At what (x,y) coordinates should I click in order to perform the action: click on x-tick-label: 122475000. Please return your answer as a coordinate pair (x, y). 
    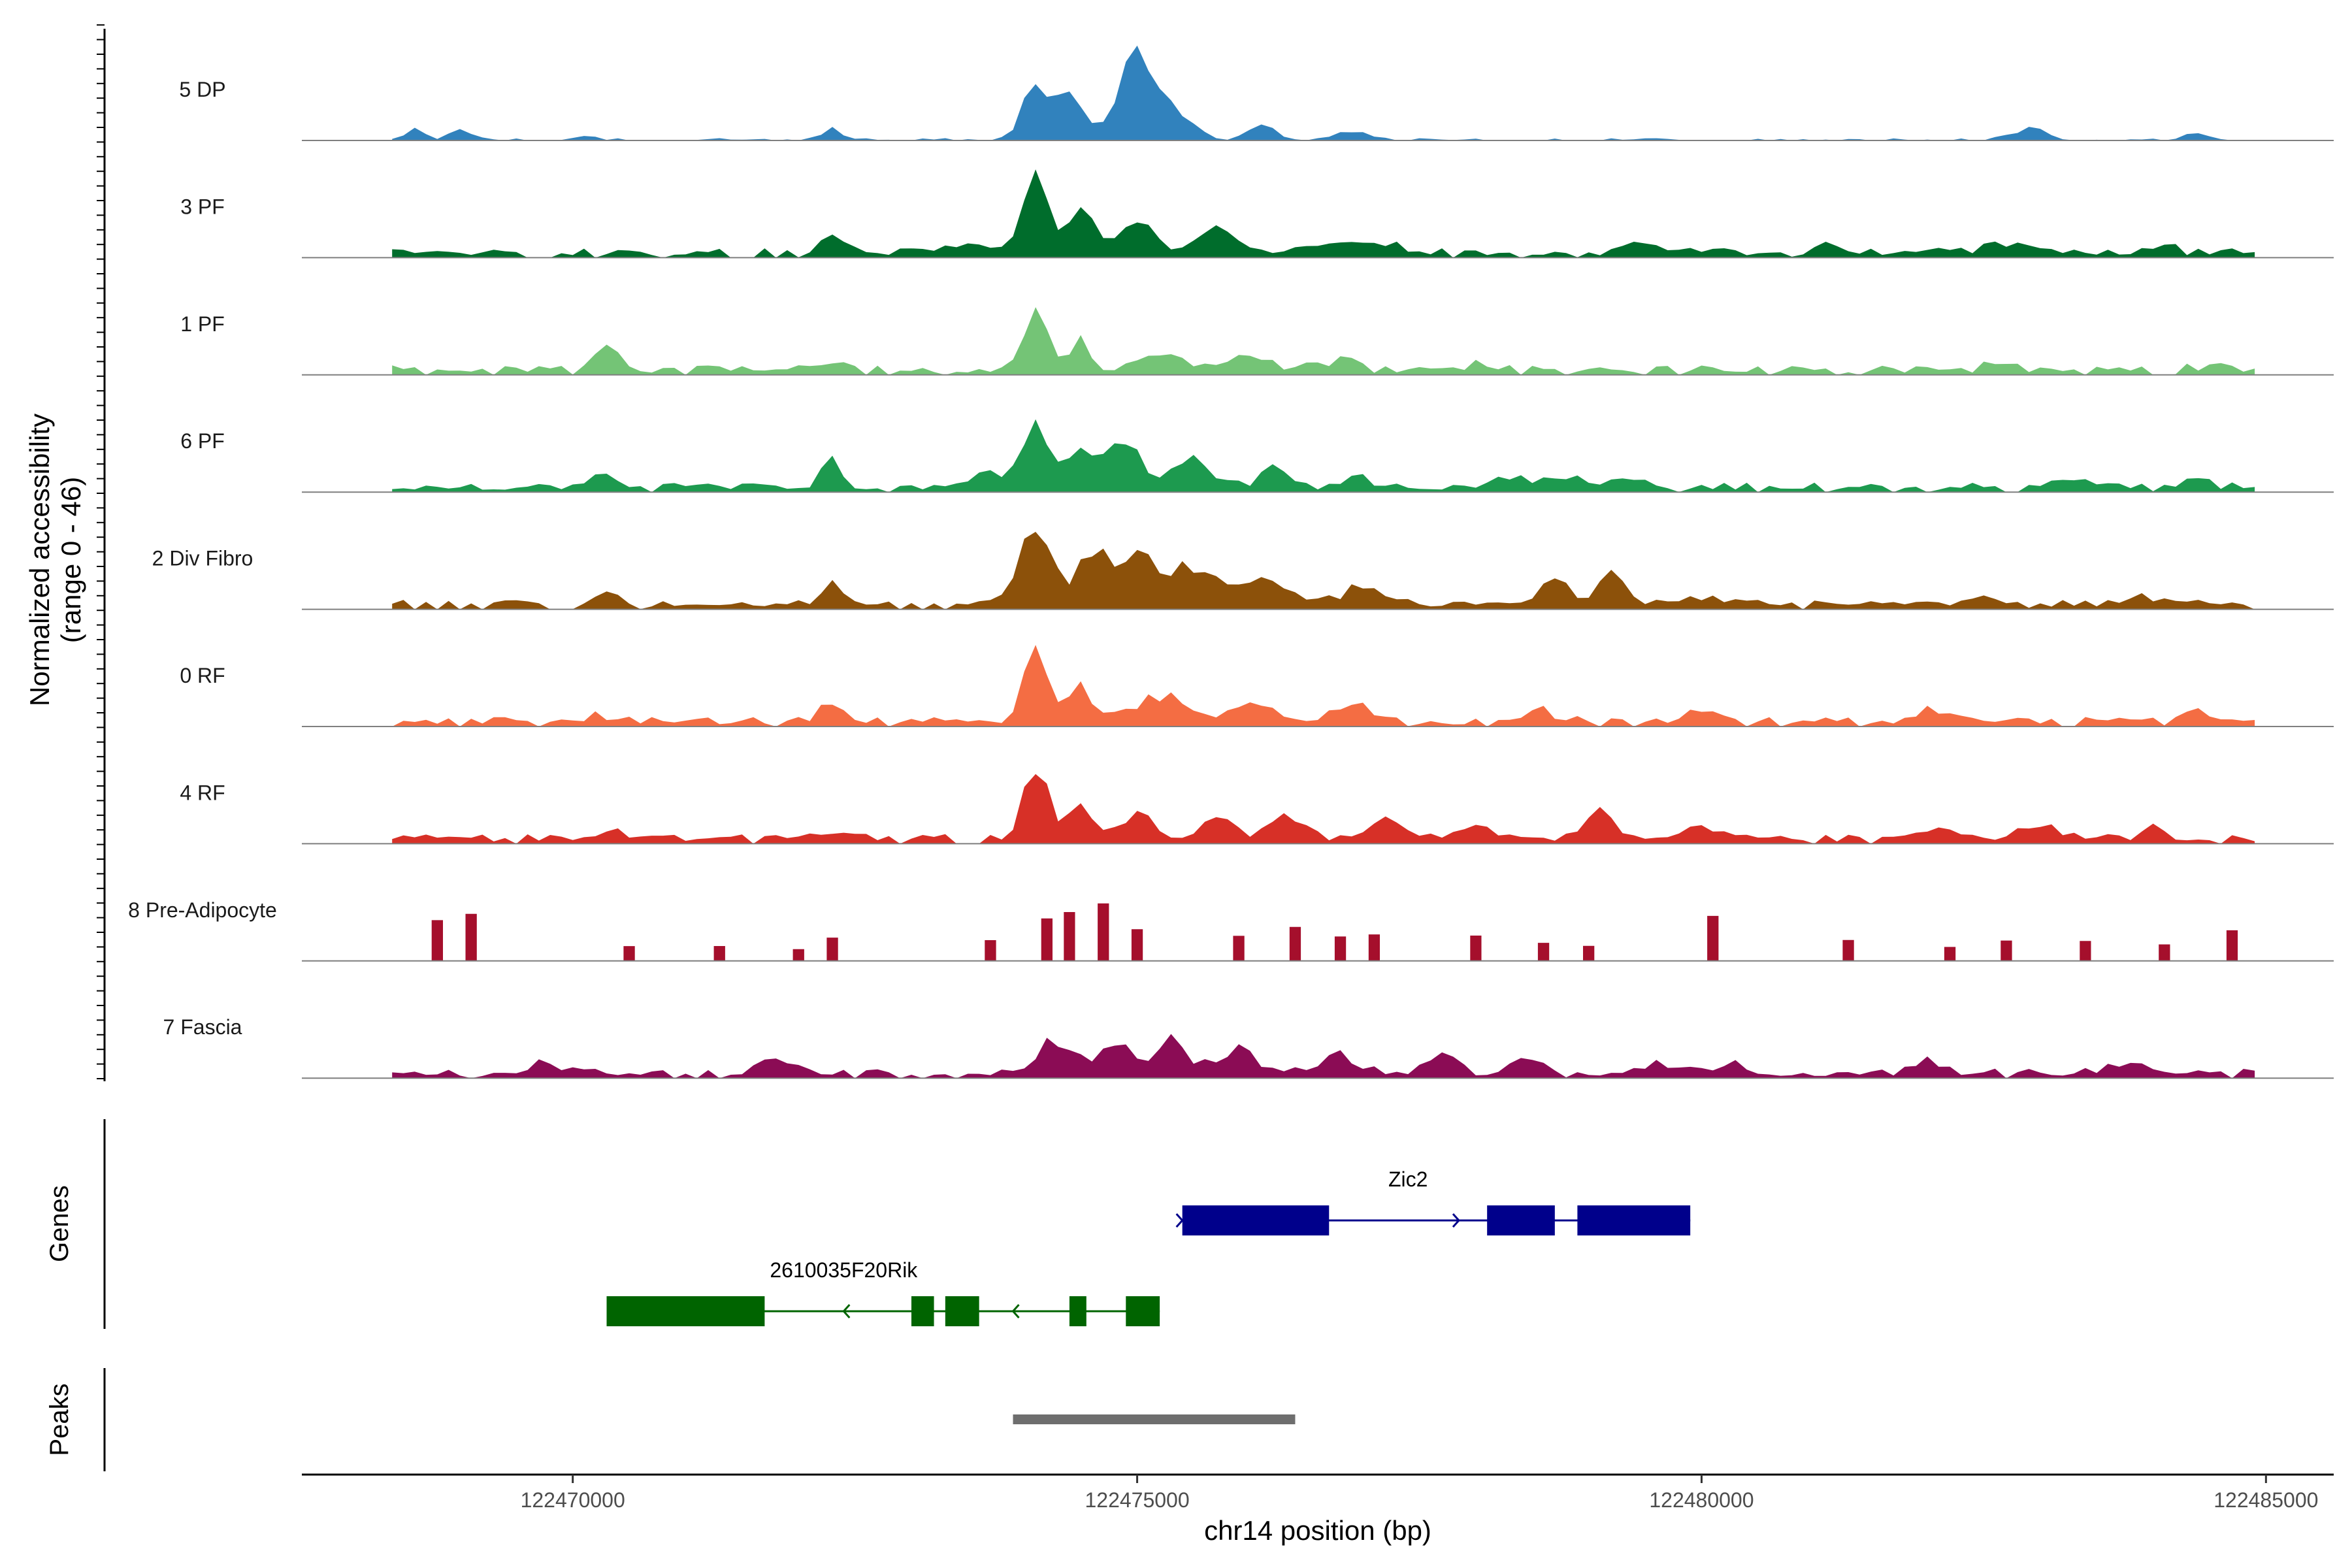
    Looking at the image, I should click on (1137, 1500).